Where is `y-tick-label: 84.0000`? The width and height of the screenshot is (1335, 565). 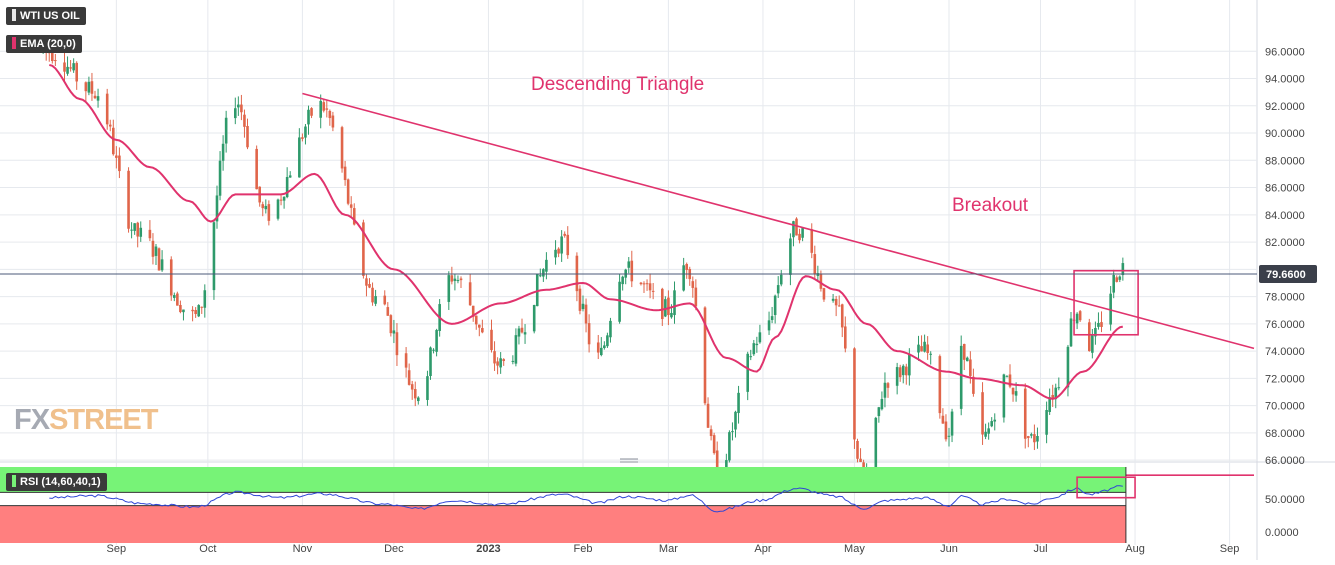
y-tick-label: 84.0000 is located at coordinates (1285, 216).